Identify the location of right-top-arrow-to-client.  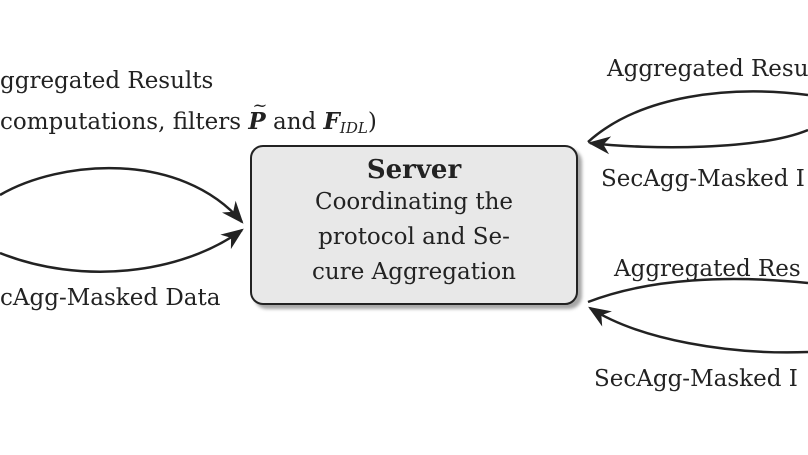
(697, 116).